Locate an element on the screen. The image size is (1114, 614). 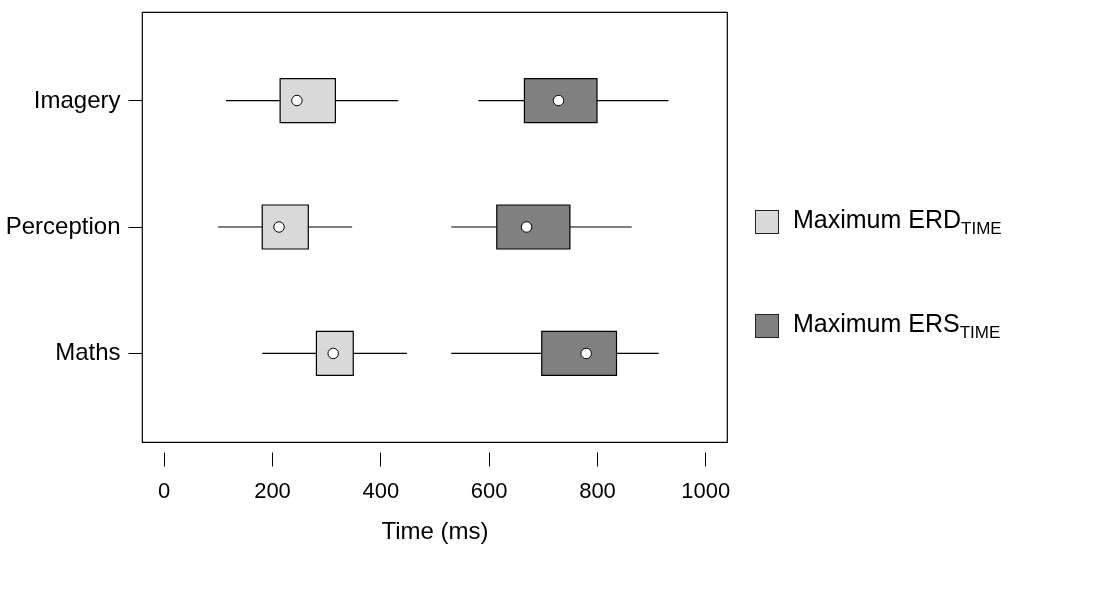
x-tick-label: 600 is located at coordinates (489, 490).